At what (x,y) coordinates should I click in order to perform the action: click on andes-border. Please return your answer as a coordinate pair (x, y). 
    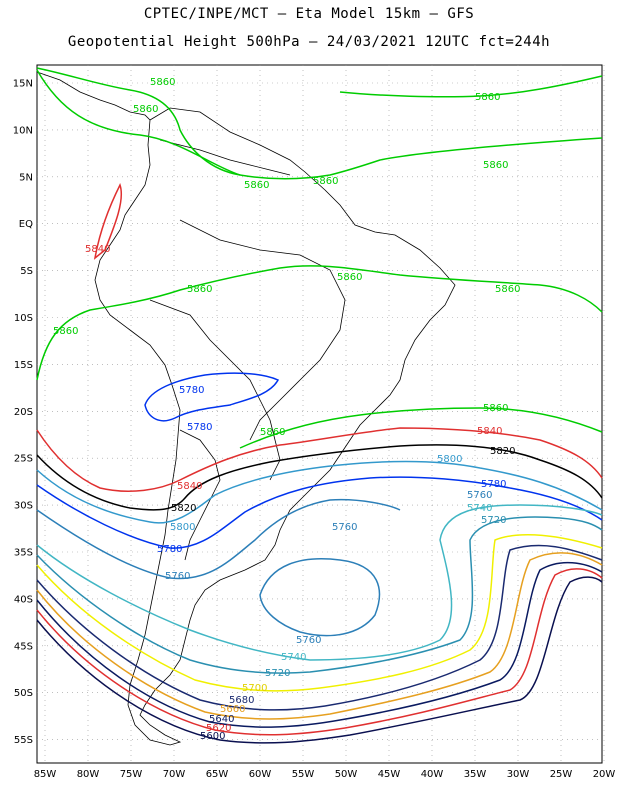
    Looking at the image, I should click on (215, 390).